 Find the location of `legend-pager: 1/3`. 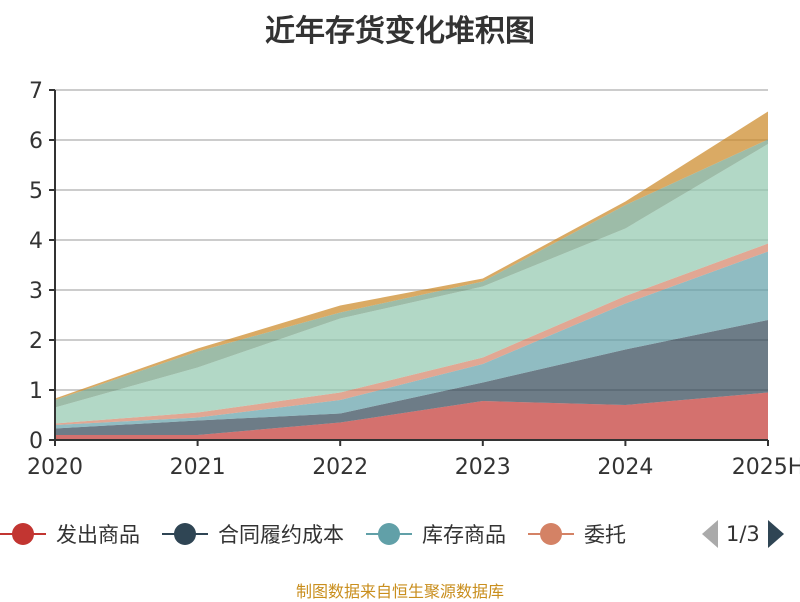

legend-pager: 1/3 is located at coordinates (743, 534).